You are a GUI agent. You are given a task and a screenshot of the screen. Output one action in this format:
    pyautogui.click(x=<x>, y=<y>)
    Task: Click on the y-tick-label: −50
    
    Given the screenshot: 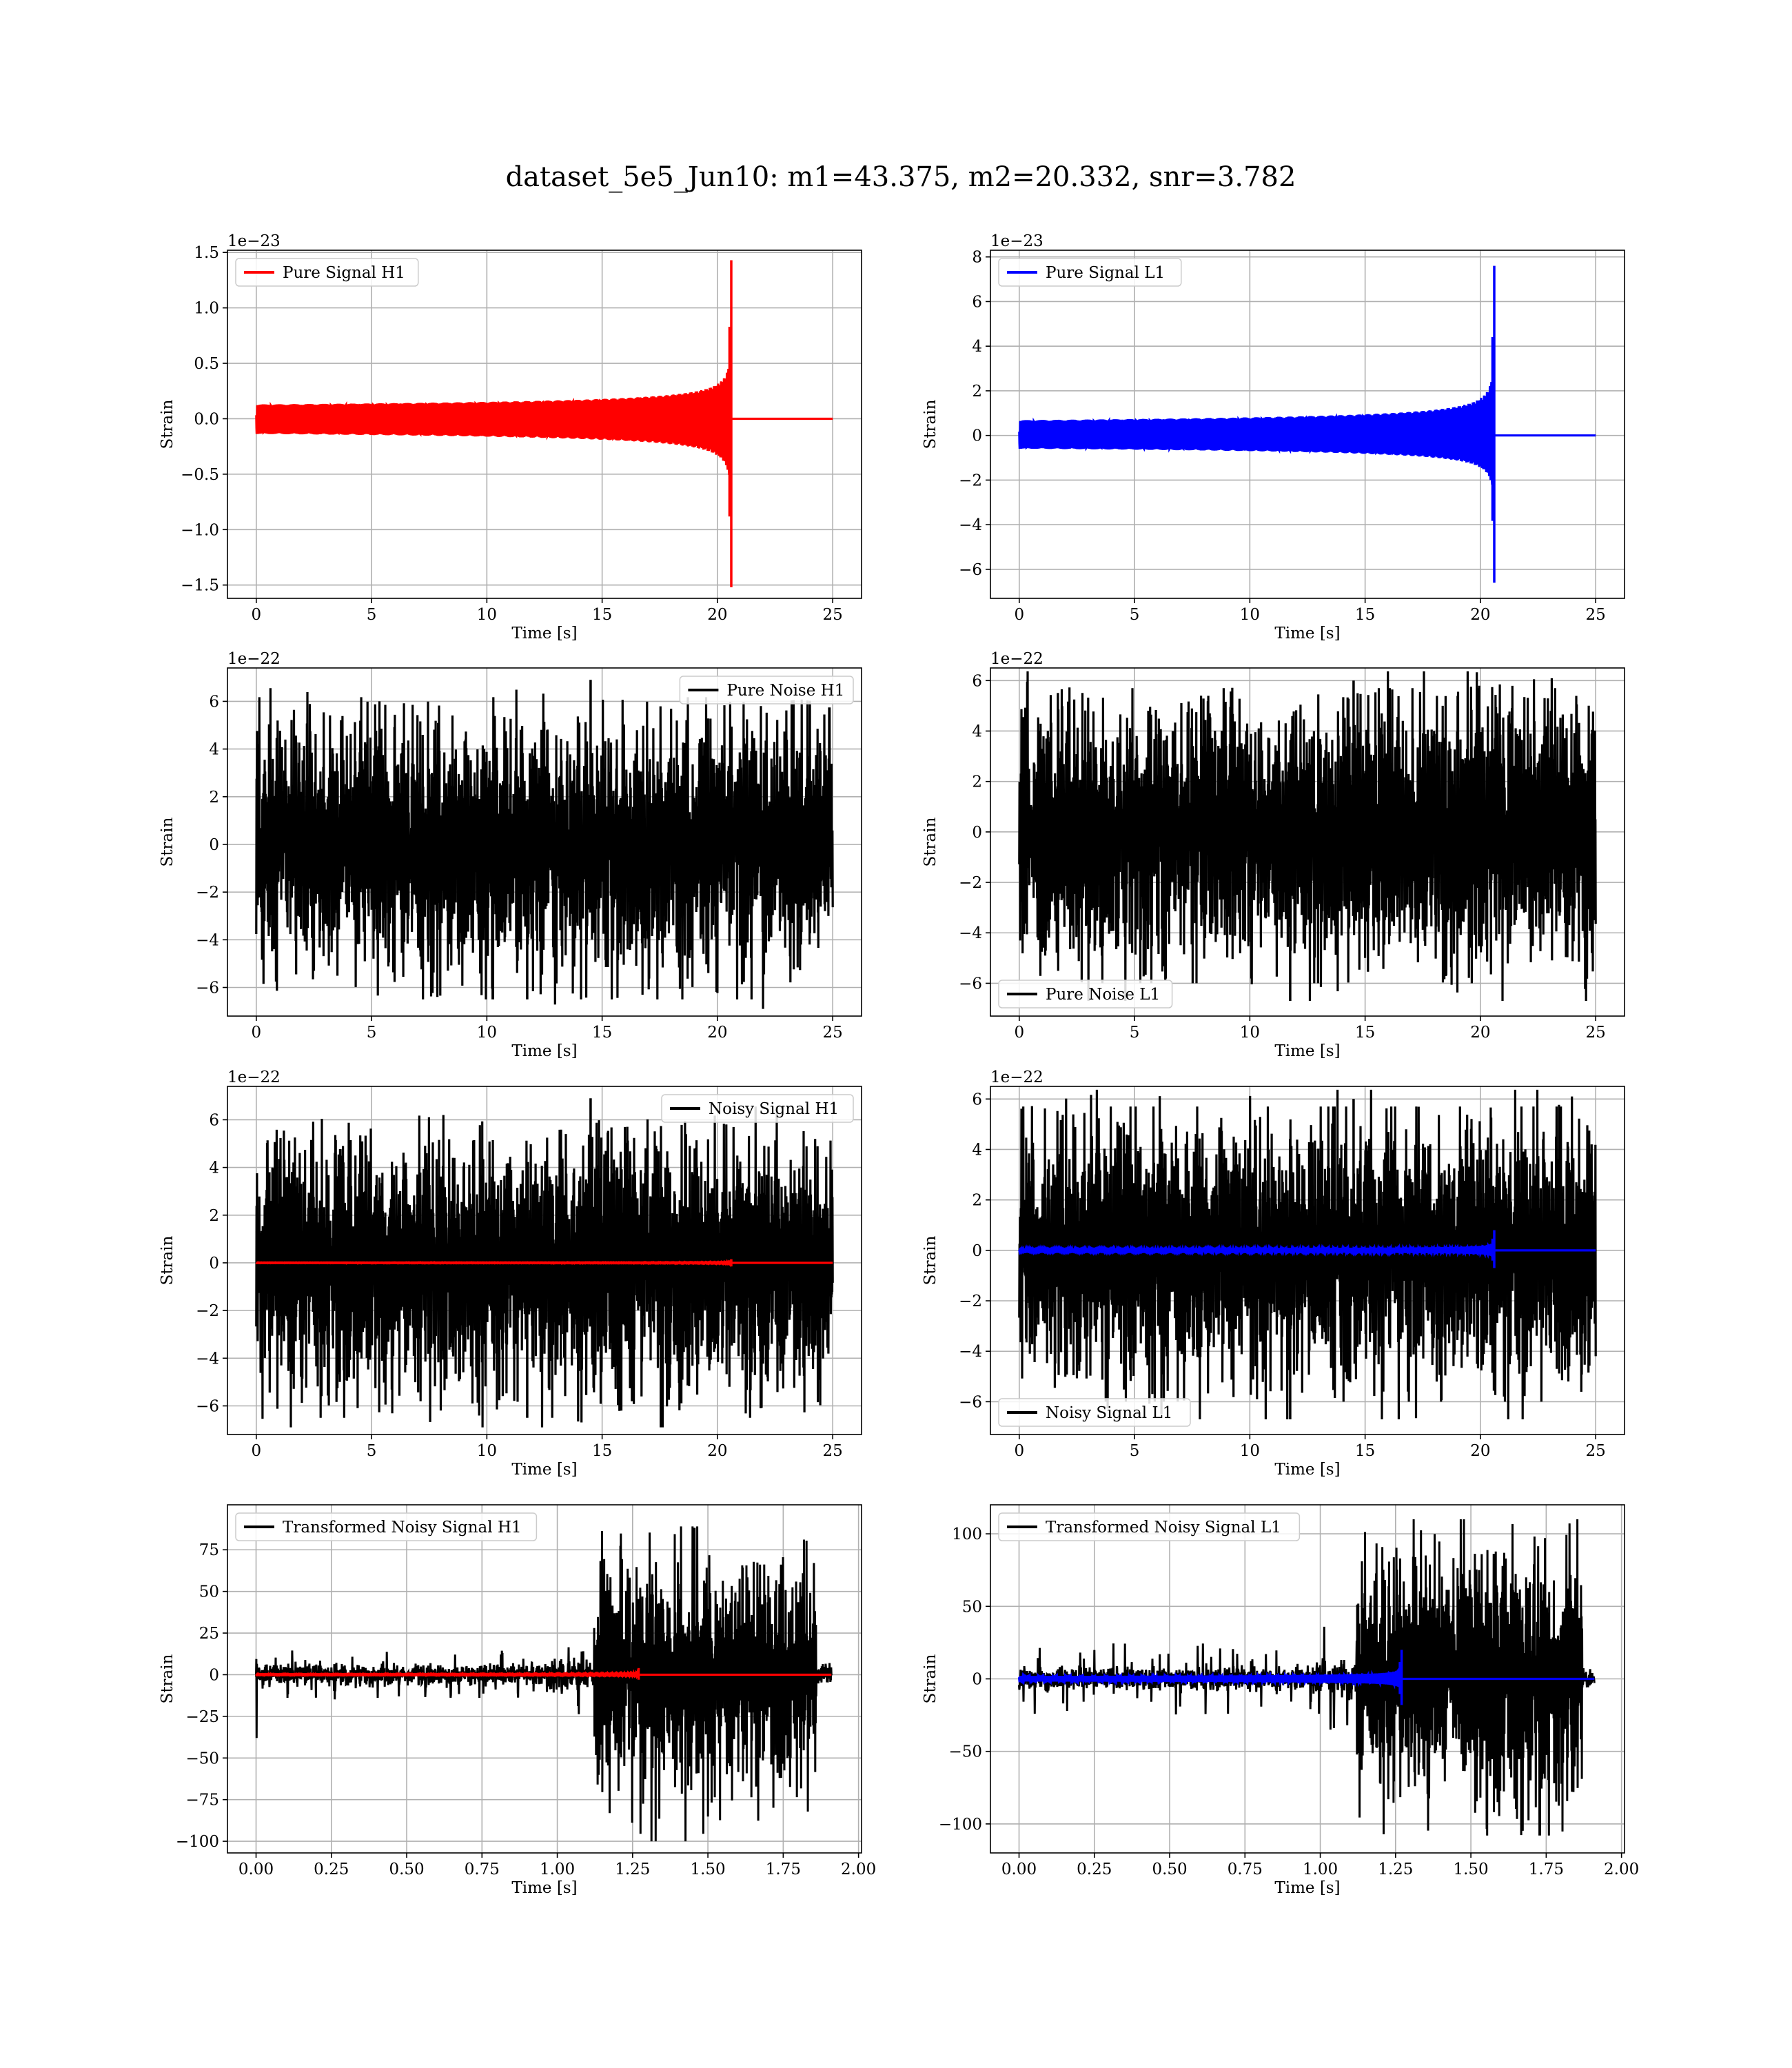 What is the action you would take?
    pyautogui.click(x=965, y=1752)
    